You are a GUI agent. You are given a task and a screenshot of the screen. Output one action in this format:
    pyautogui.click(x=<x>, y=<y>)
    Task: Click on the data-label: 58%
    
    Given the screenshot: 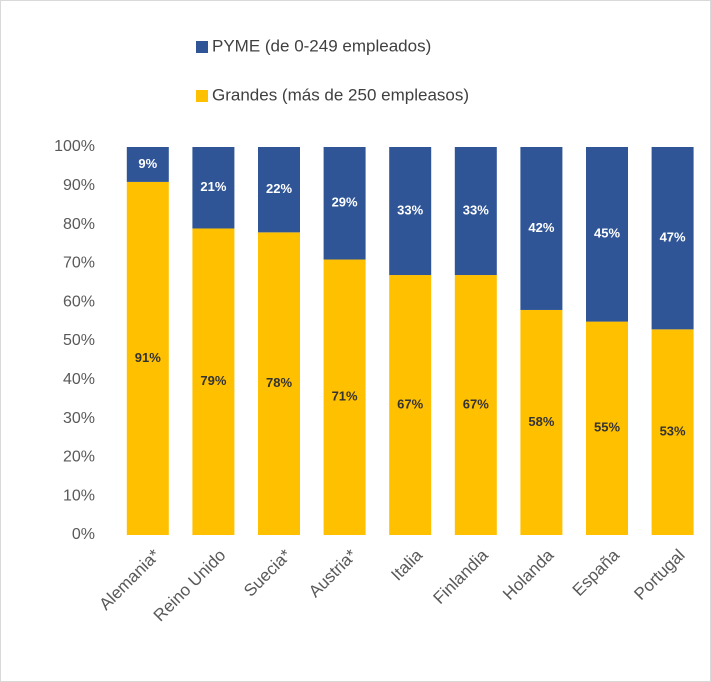 What is the action you would take?
    pyautogui.click(x=541, y=421)
    